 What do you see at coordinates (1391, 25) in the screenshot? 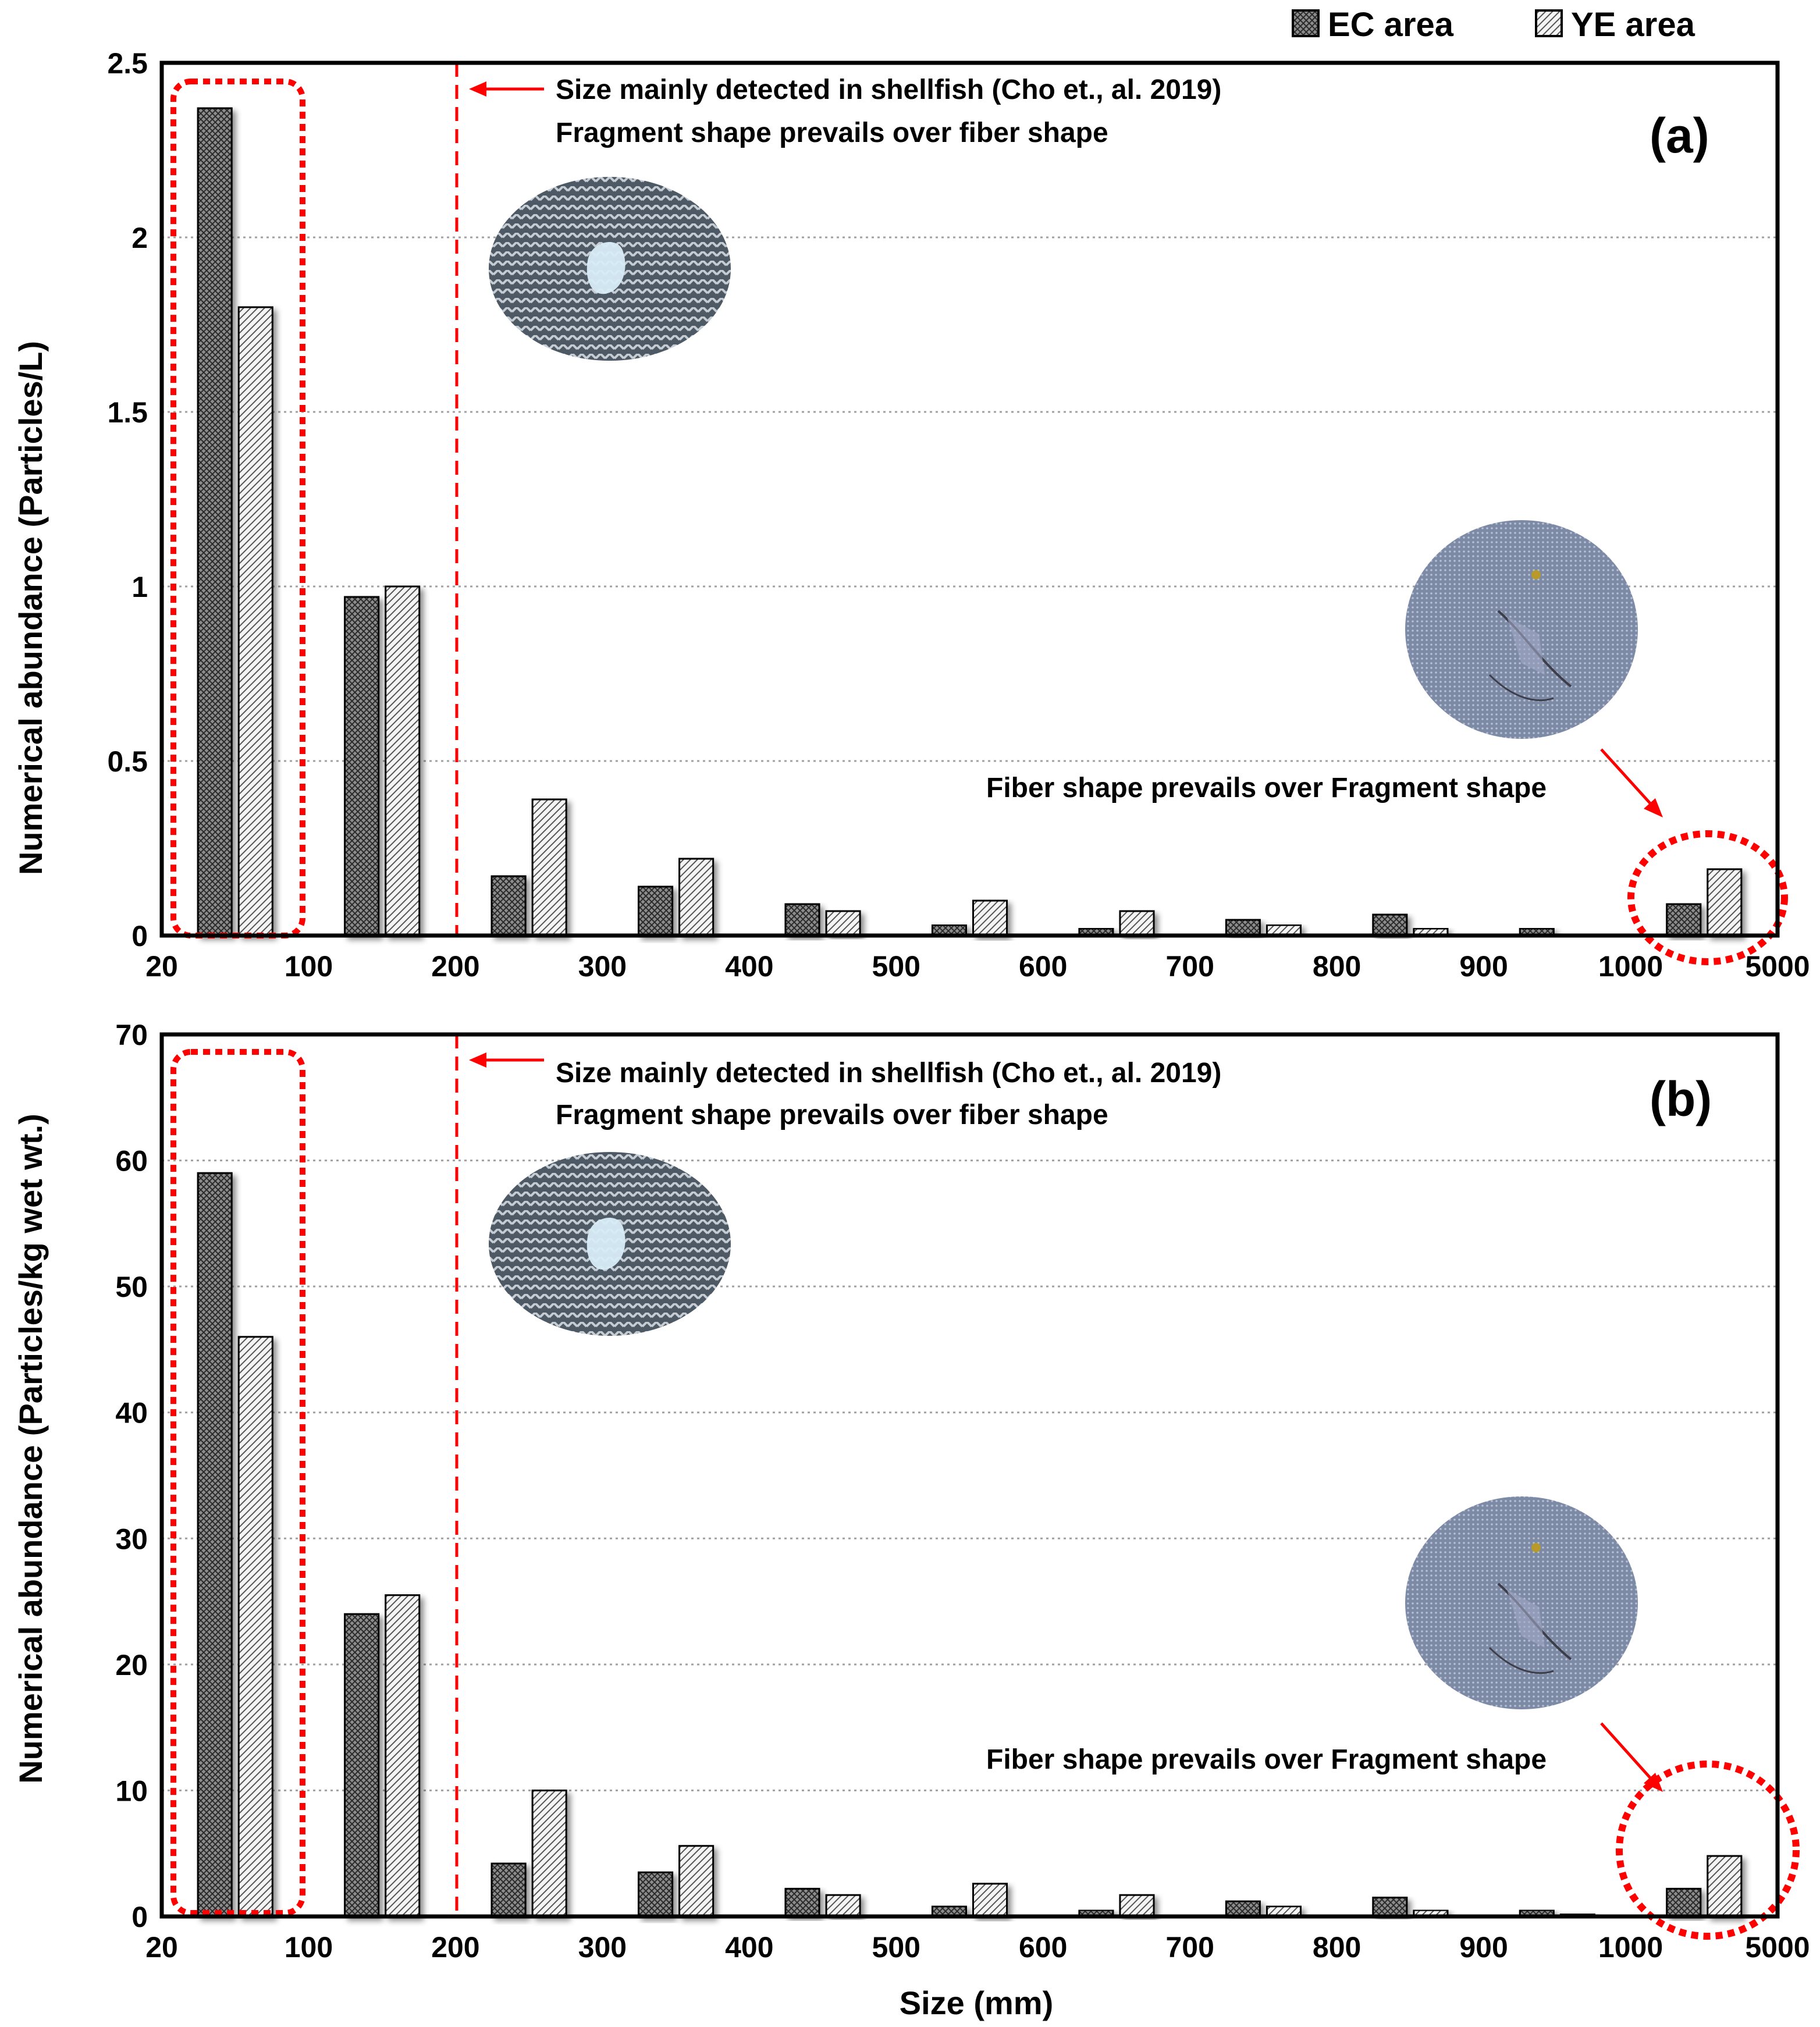
I see `legend-label-ec: EC area` at bounding box center [1391, 25].